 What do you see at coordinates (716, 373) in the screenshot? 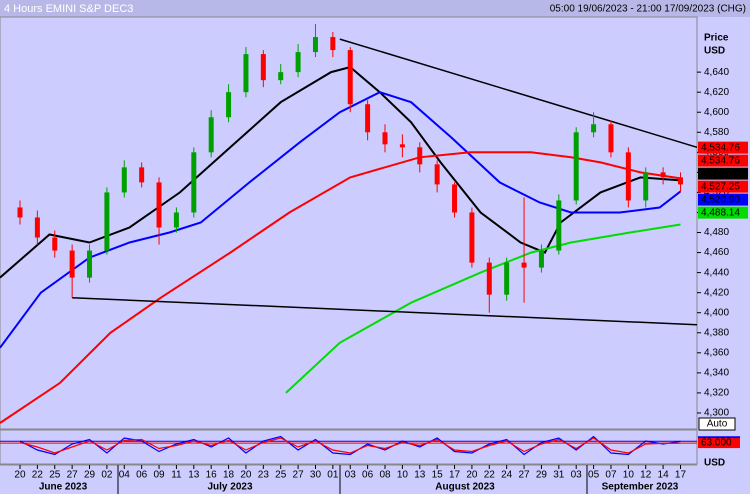
I see `y-tick-label: 4,340` at bounding box center [716, 373].